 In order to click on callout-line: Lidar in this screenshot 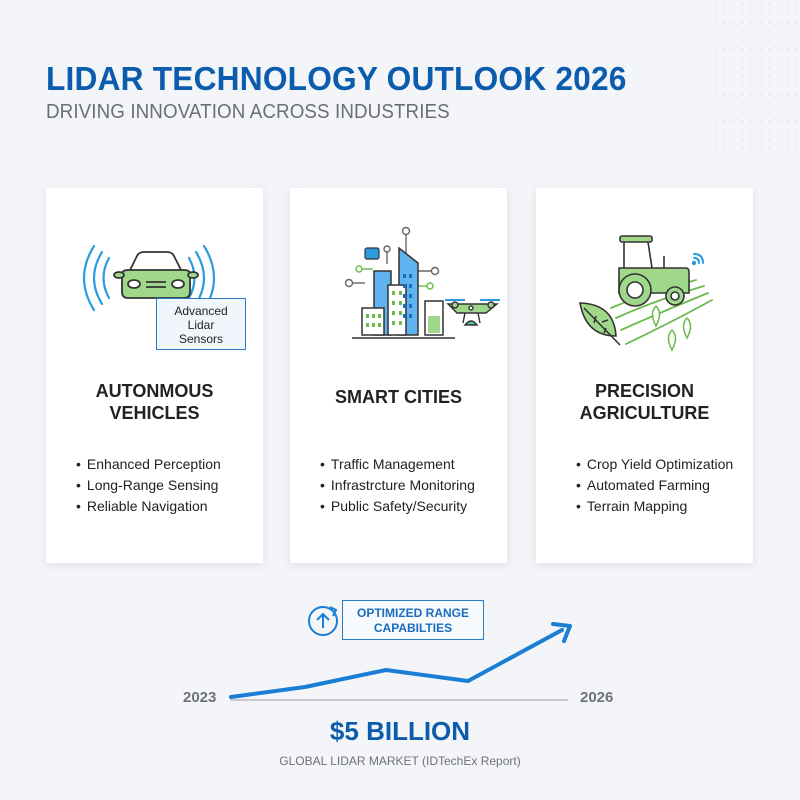, I will do `click(201, 325)`.